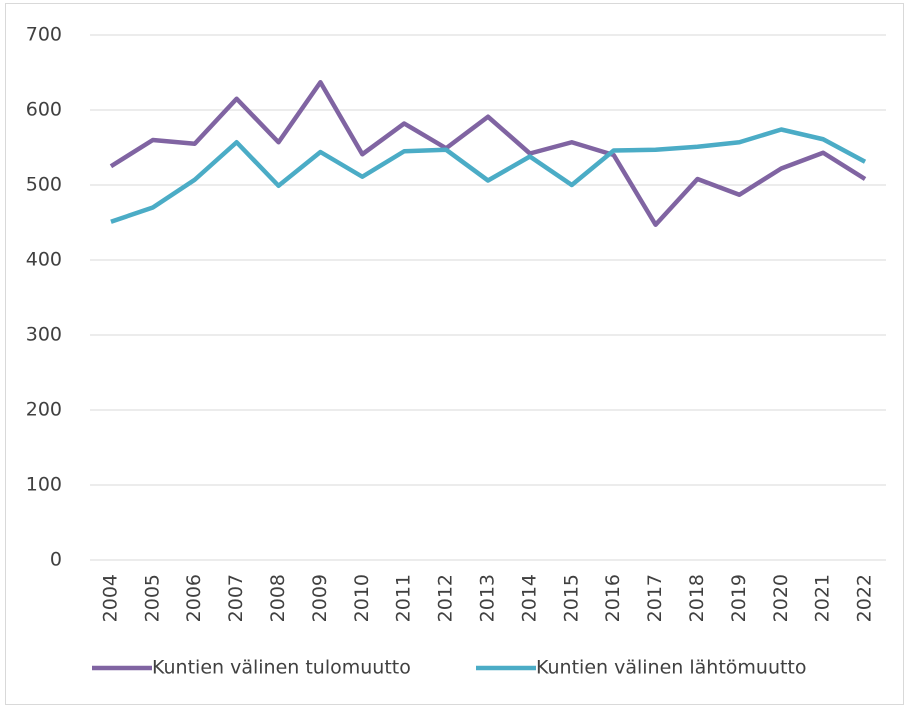  What do you see at coordinates (488, 175) in the screenshot?
I see `line-series` at bounding box center [488, 175].